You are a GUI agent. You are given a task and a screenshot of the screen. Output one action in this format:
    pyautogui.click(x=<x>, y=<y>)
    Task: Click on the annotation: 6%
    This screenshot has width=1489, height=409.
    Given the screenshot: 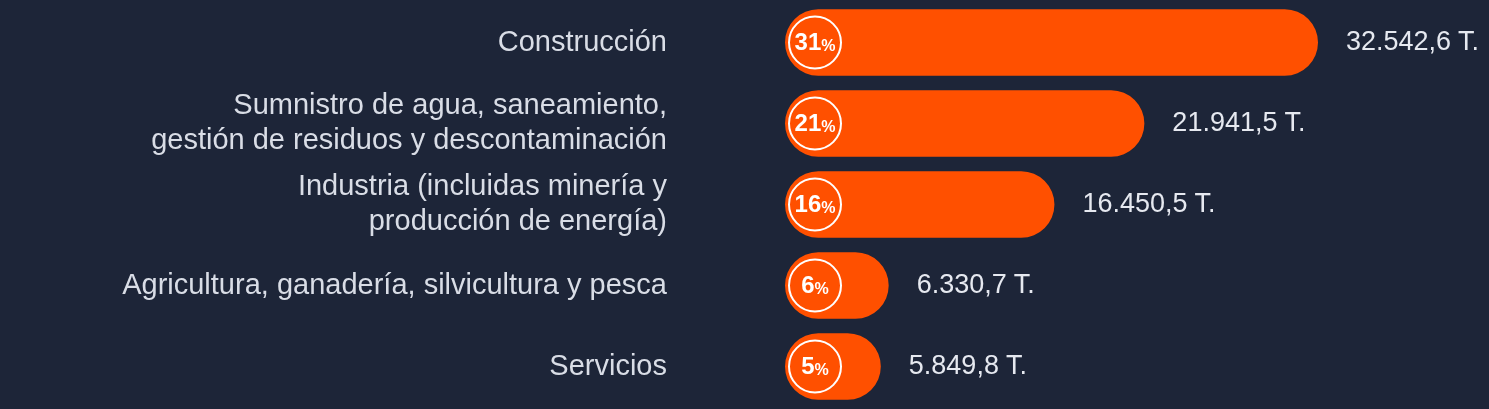 What is the action you would take?
    pyautogui.click(x=815, y=285)
    